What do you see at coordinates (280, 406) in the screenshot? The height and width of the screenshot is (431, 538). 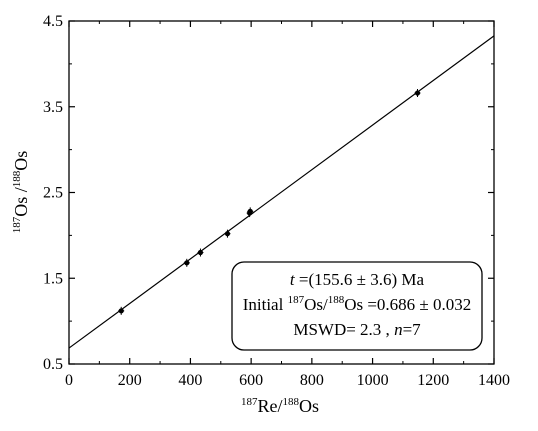 I see `x-axis-title: 187Re/188Os` at bounding box center [280, 406].